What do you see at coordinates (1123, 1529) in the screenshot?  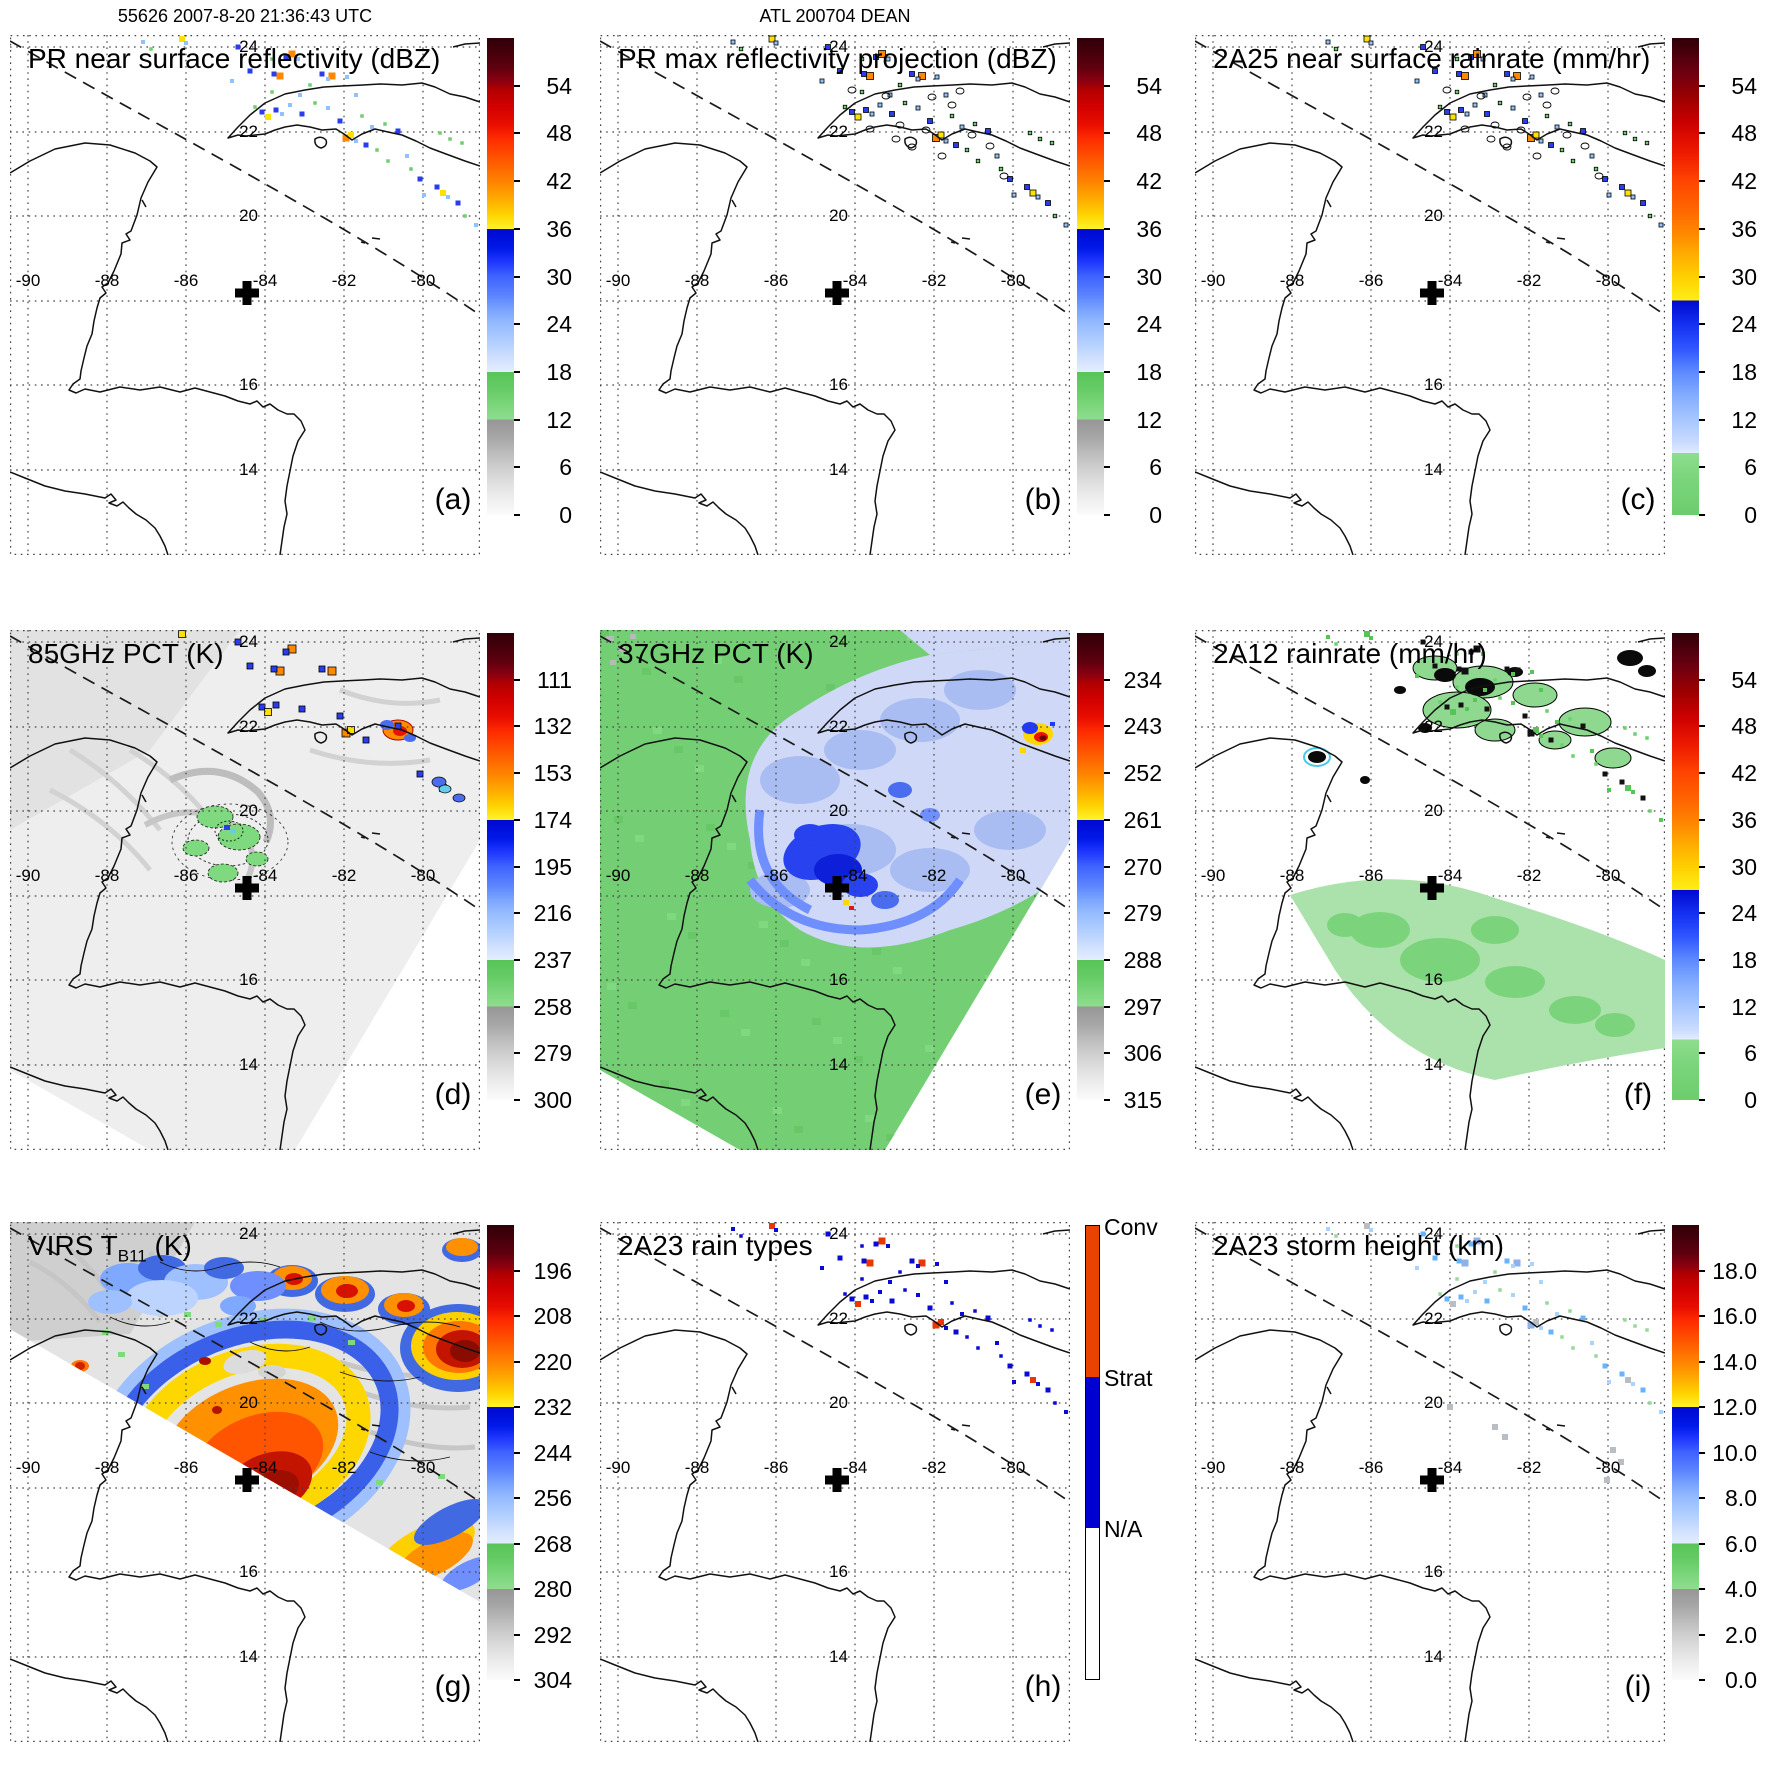 I see `raintype-label: N/A` at bounding box center [1123, 1529].